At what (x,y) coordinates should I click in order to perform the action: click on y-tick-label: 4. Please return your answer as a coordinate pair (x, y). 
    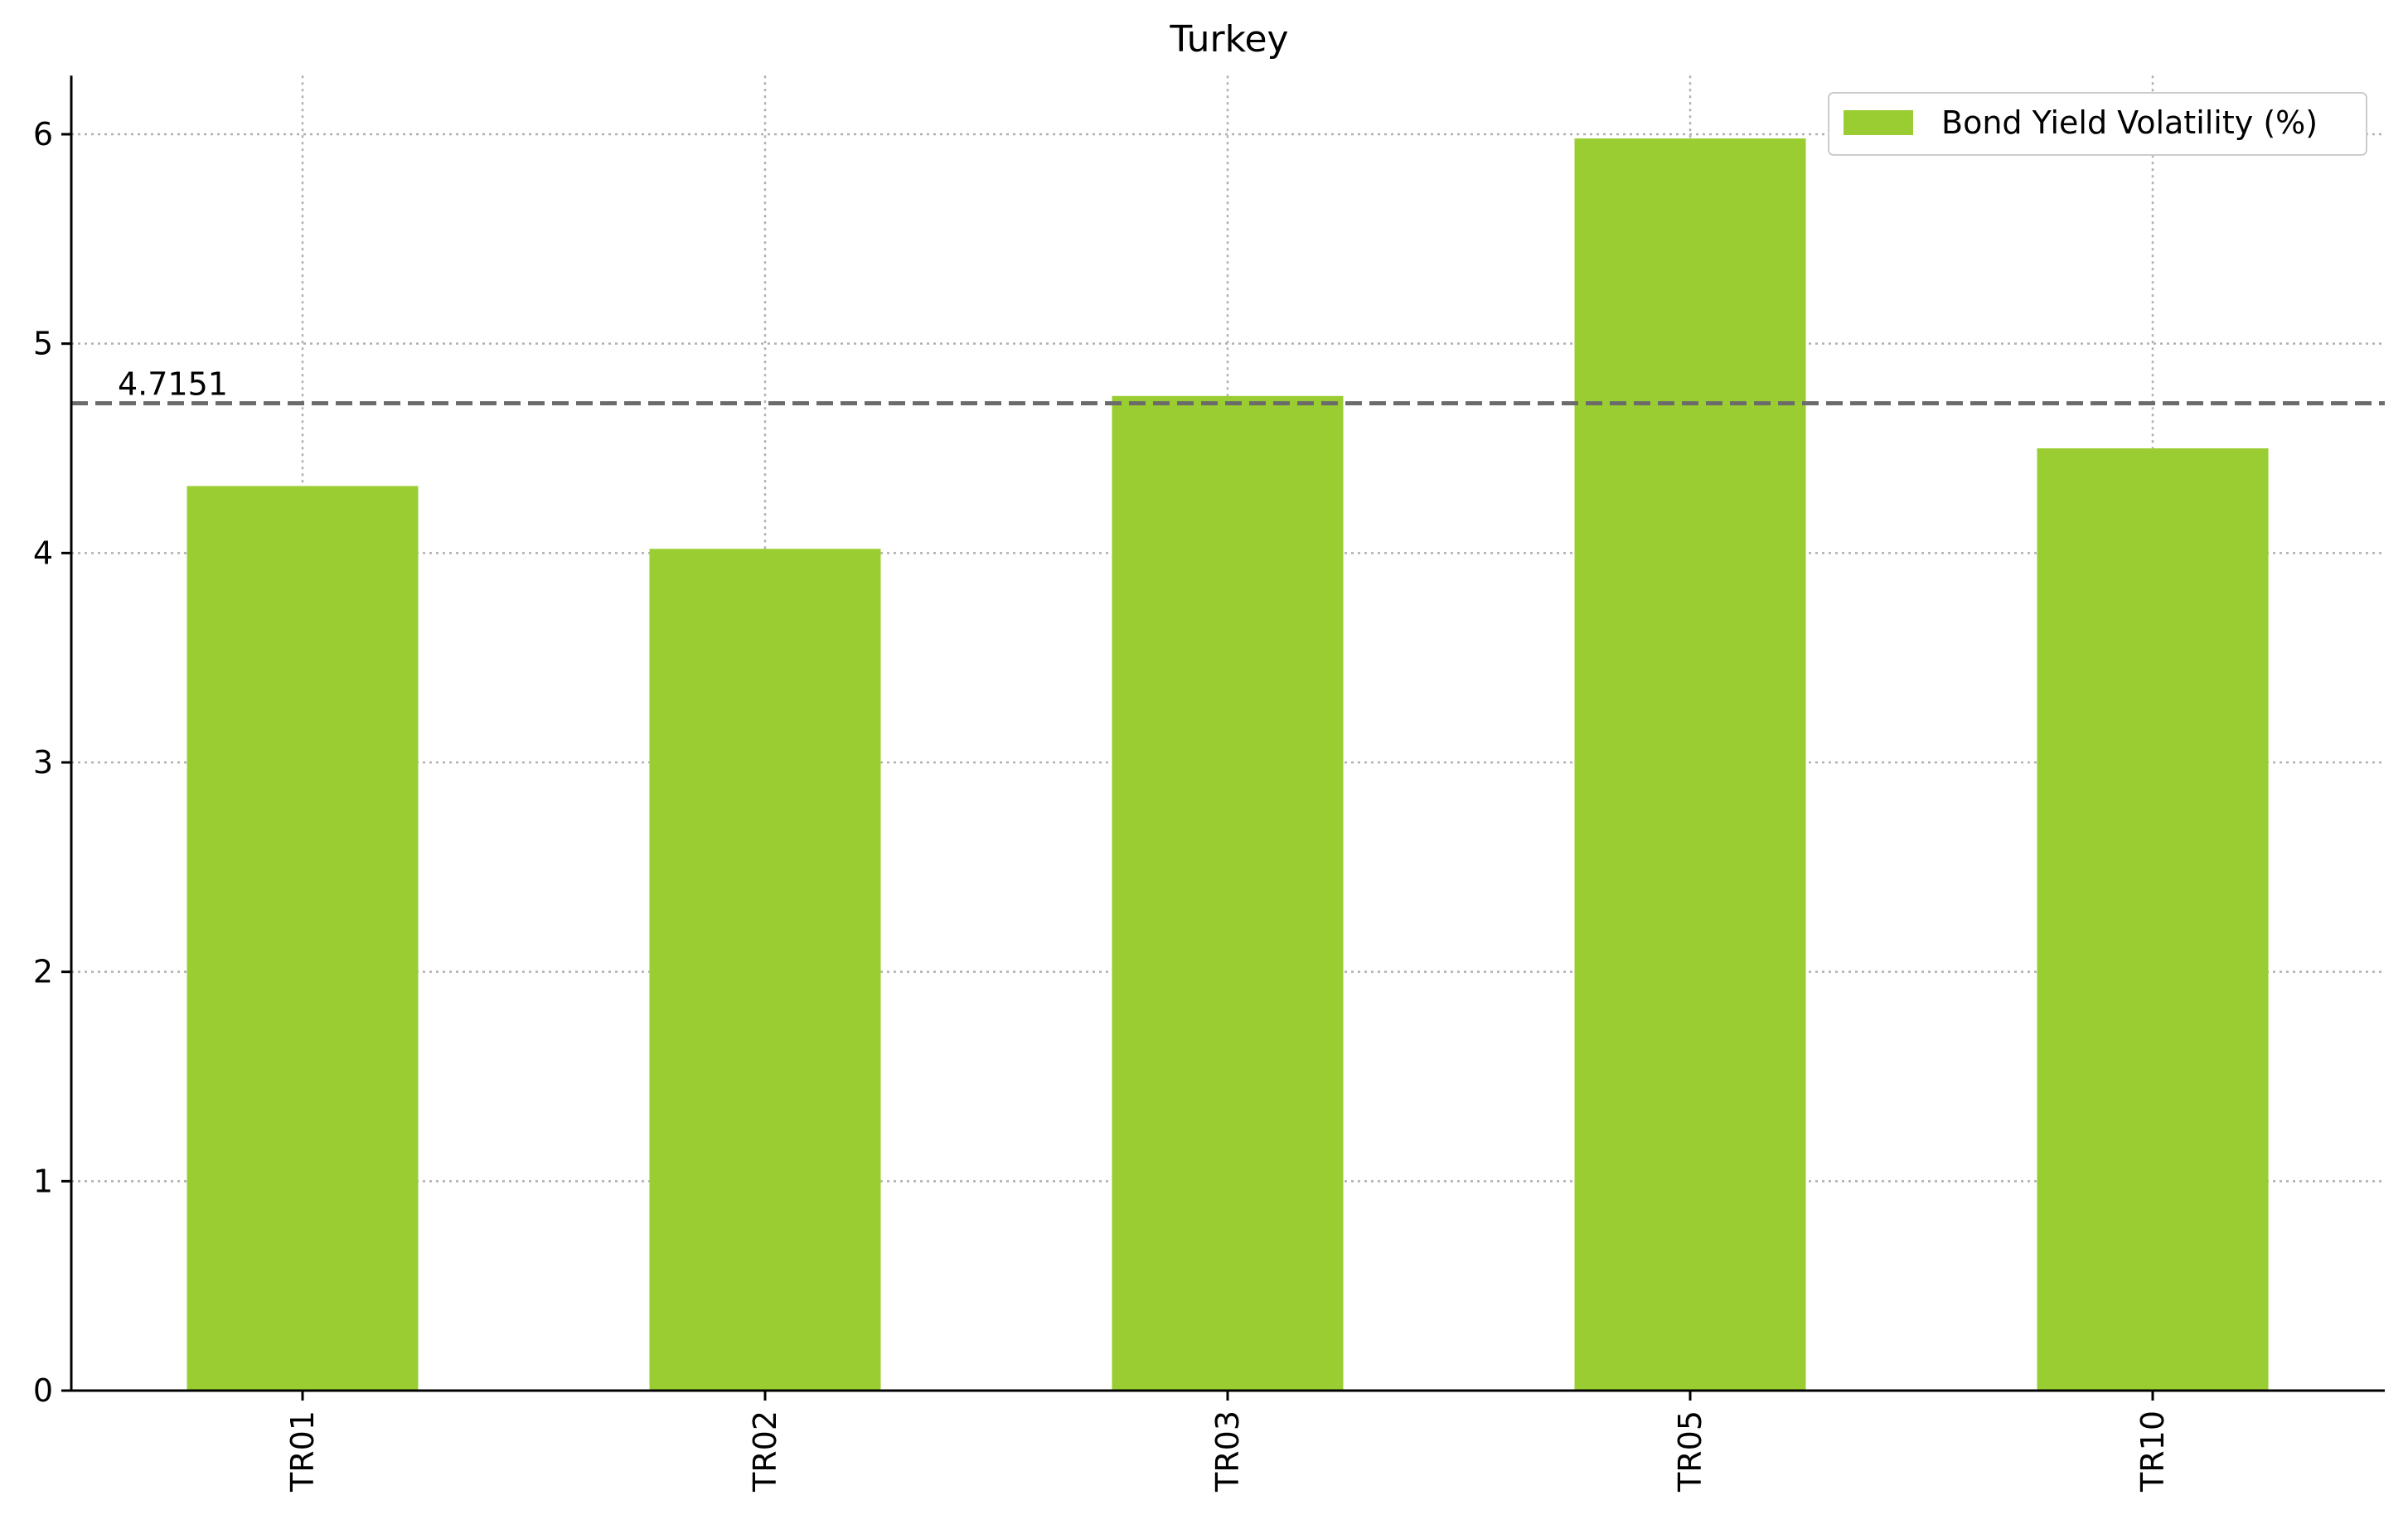
    Looking at the image, I should click on (43, 553).